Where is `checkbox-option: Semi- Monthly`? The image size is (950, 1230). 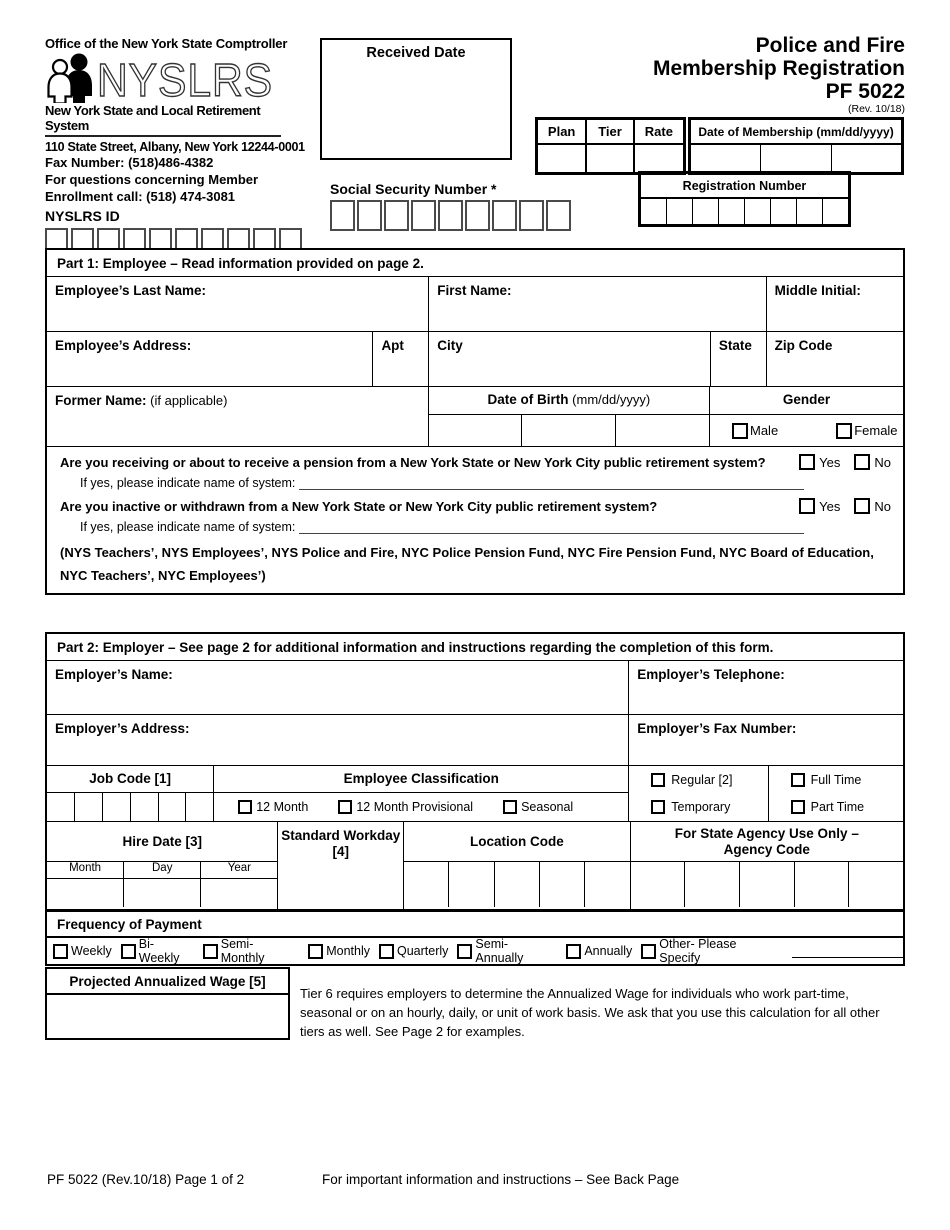 checkbox-option: Semi- Monthly is located at coordinates (250, 951).